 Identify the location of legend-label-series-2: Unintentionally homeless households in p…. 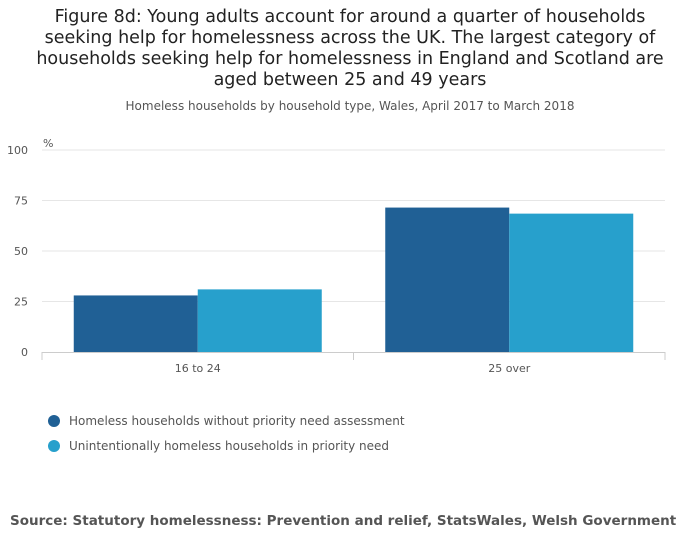
(229, 445).